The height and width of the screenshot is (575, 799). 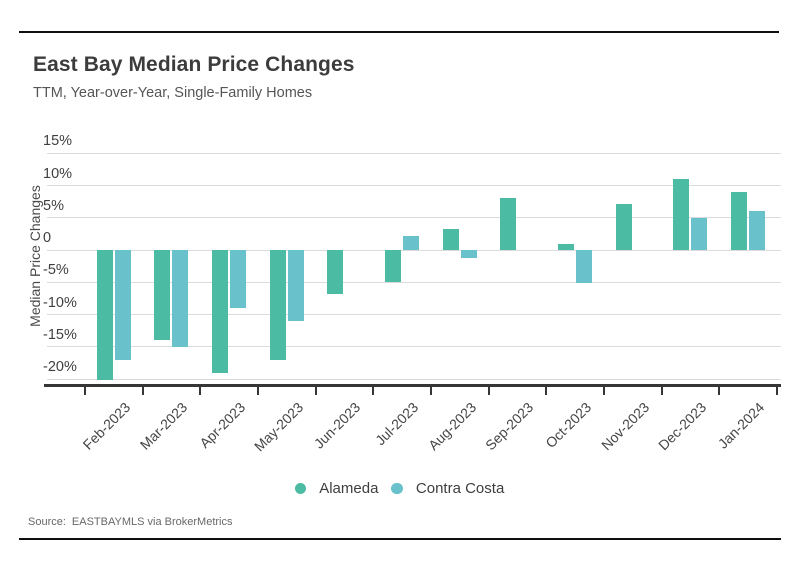 I want to click on legend-label: Contra Costa, so click(x=460, y=488).